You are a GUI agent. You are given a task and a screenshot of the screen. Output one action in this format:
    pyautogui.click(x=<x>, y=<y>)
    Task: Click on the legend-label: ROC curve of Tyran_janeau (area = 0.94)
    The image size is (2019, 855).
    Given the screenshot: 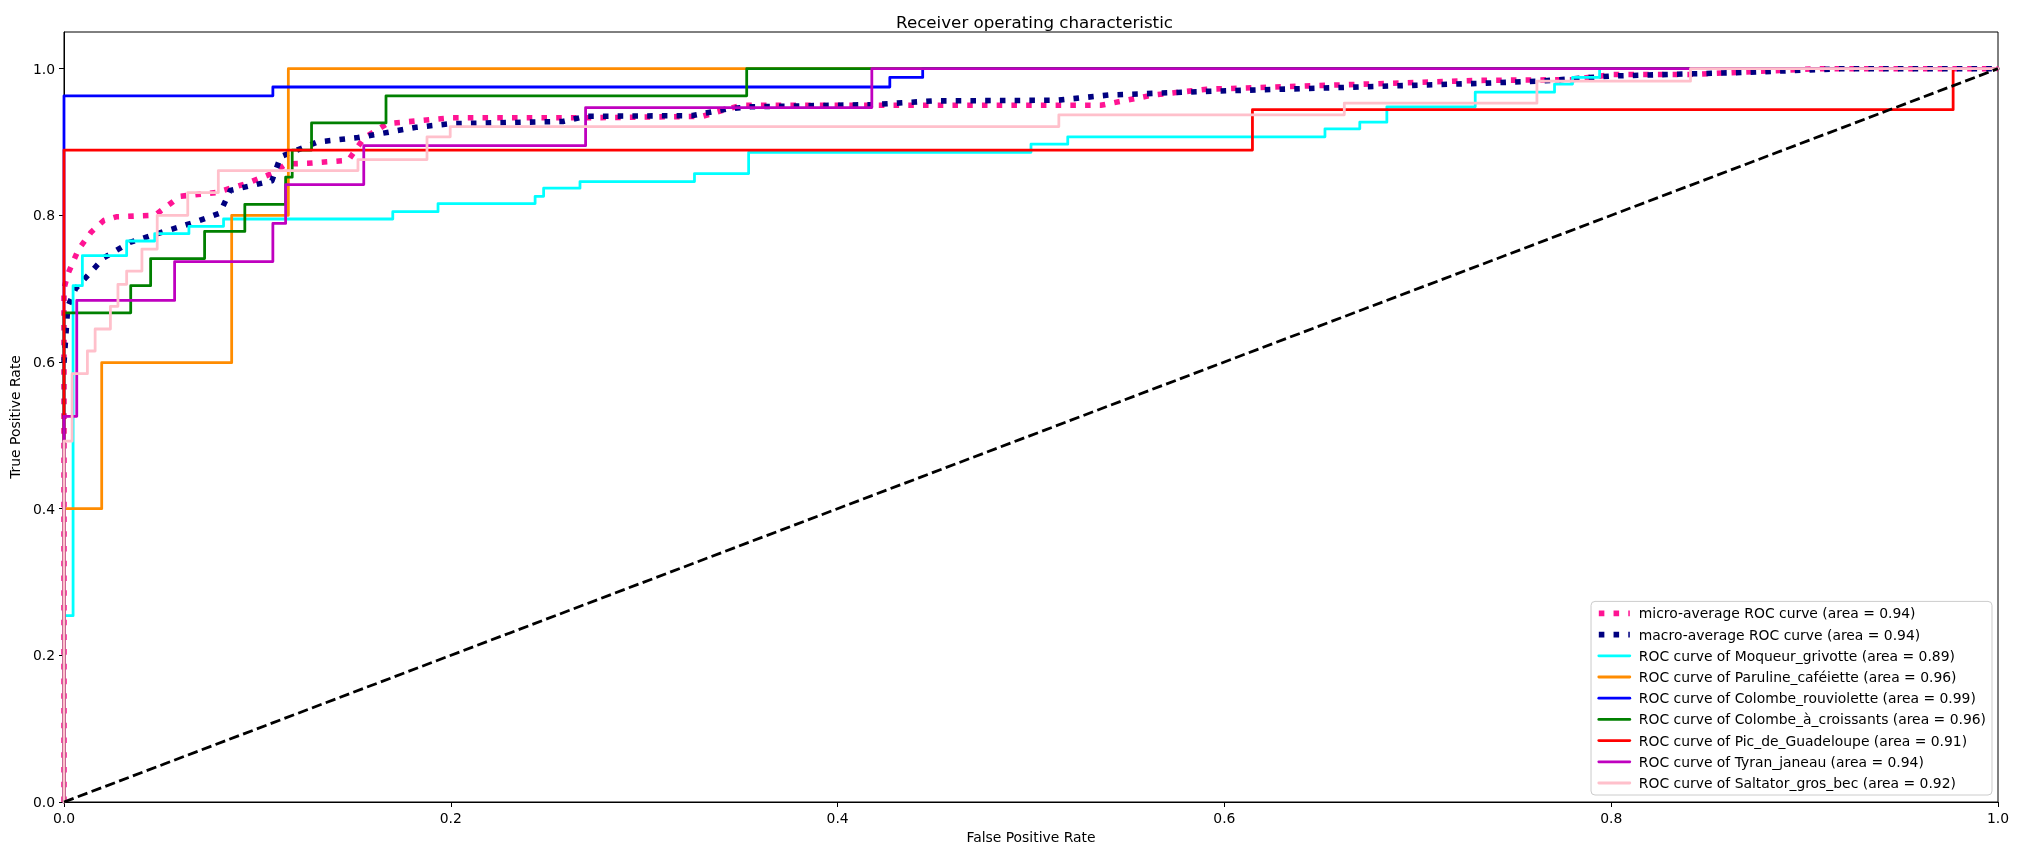 What is the action you would take?
    pyautogui.click(x=1781, y=761)
    